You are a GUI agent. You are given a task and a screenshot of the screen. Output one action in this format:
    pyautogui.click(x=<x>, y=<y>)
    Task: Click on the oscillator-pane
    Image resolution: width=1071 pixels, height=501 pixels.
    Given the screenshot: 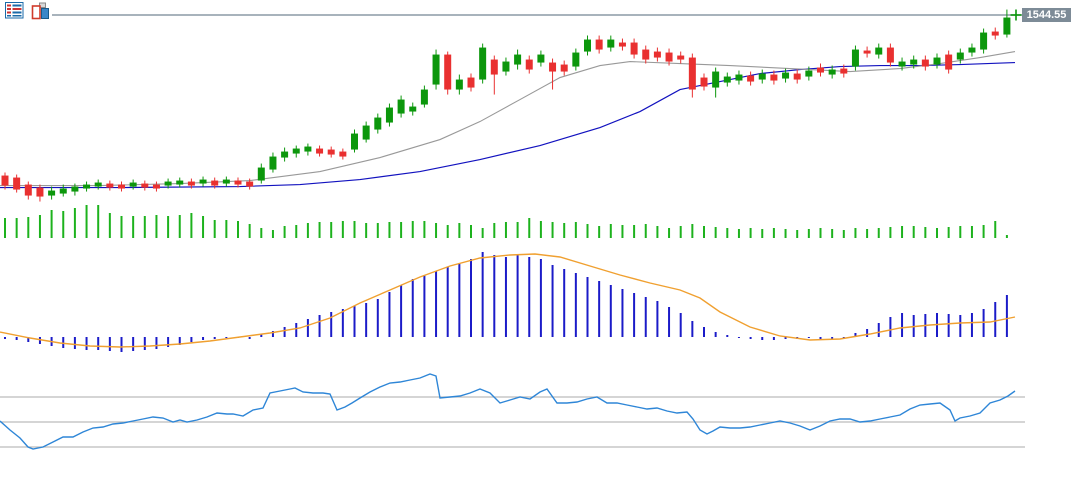 What is the action you would take?
    pyautogui.click(x=512, y=411)
    